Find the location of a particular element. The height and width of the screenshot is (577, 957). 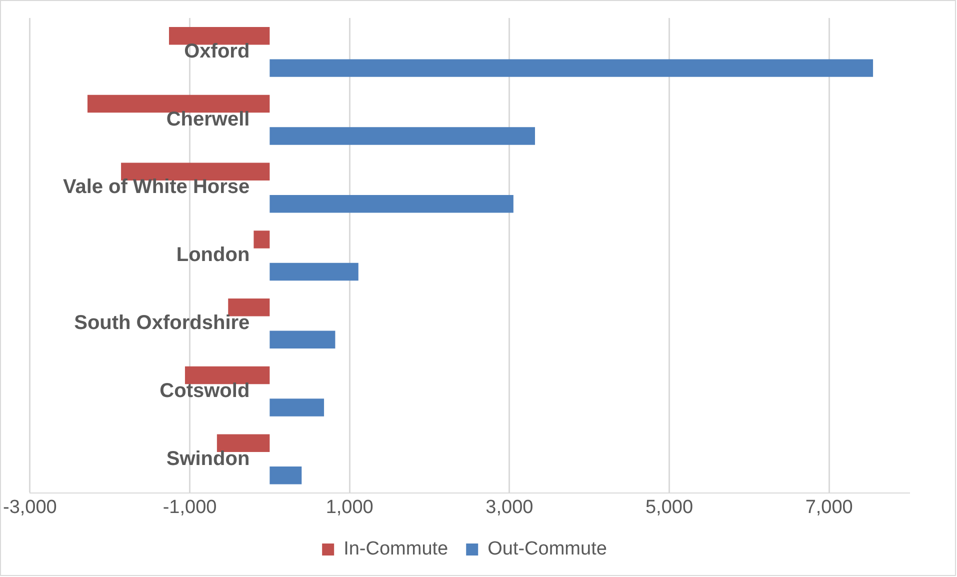

y-tick-label: Cherwell is located at coordinates (208, 119).